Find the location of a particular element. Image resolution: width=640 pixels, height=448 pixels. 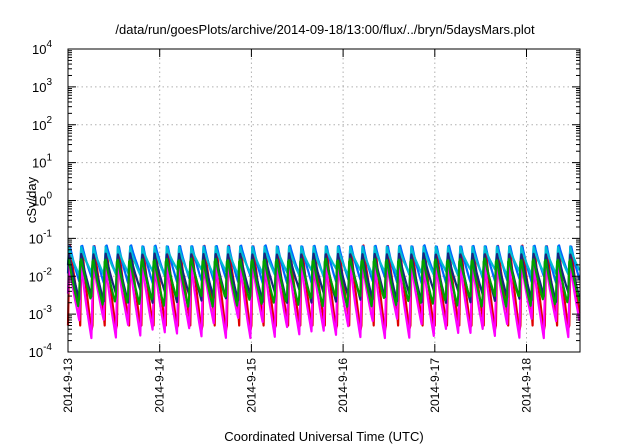

y-tick-labels: 10⁻⁴ 10⁻³ 10⁻² 10⁻¹ 10⁰ 10¹ 10² 10³ 10⁴ is located at coordinates (41, 199).